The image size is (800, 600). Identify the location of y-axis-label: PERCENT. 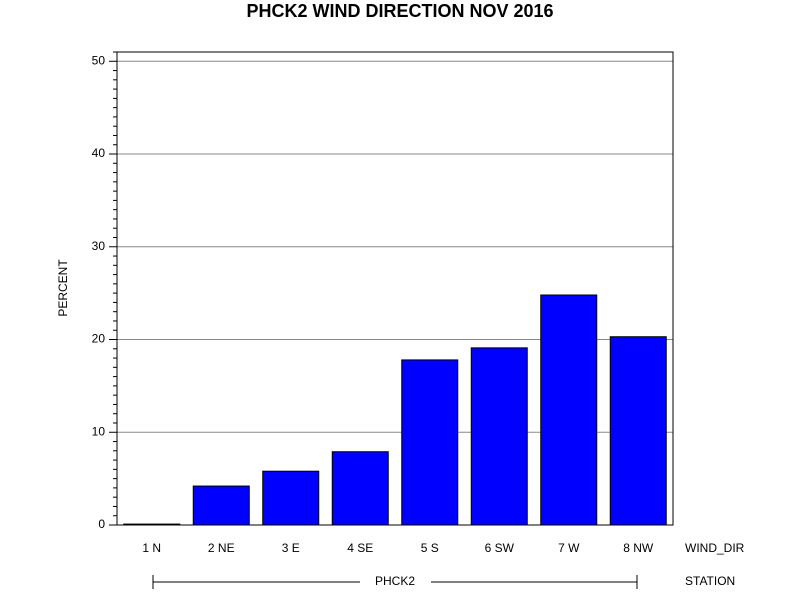
(63, 288).